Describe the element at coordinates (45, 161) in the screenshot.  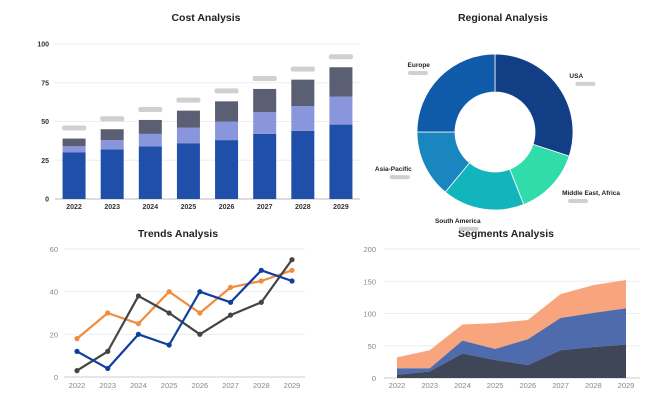
I see `cost-y-tick: 25` at that location.